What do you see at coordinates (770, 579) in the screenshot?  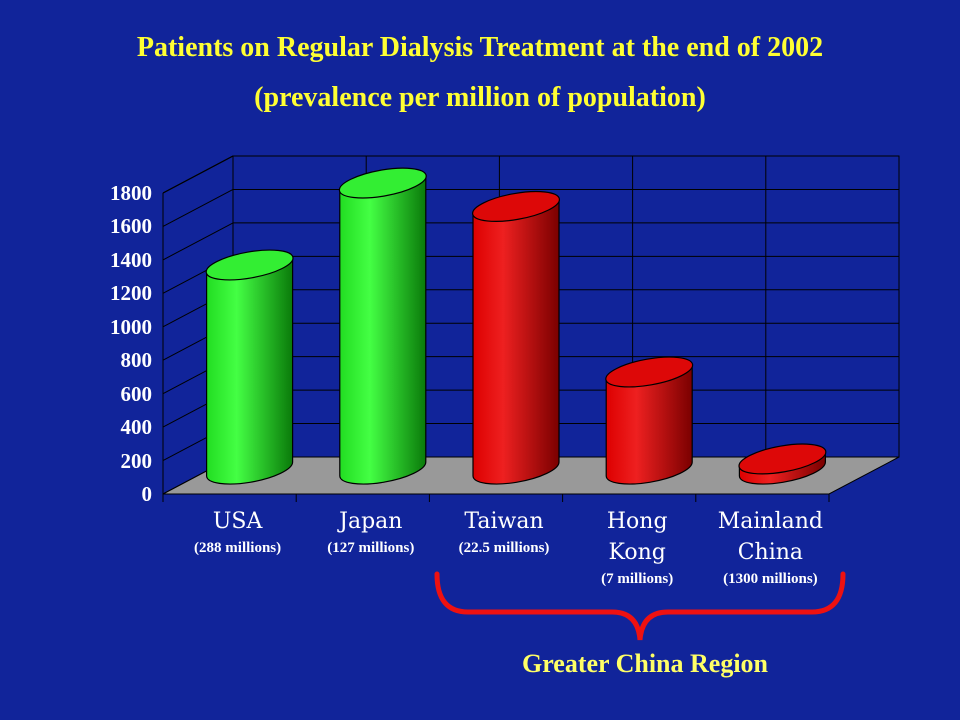 I see `population-label: (1300 millions)` at bounding box center [770, 579].